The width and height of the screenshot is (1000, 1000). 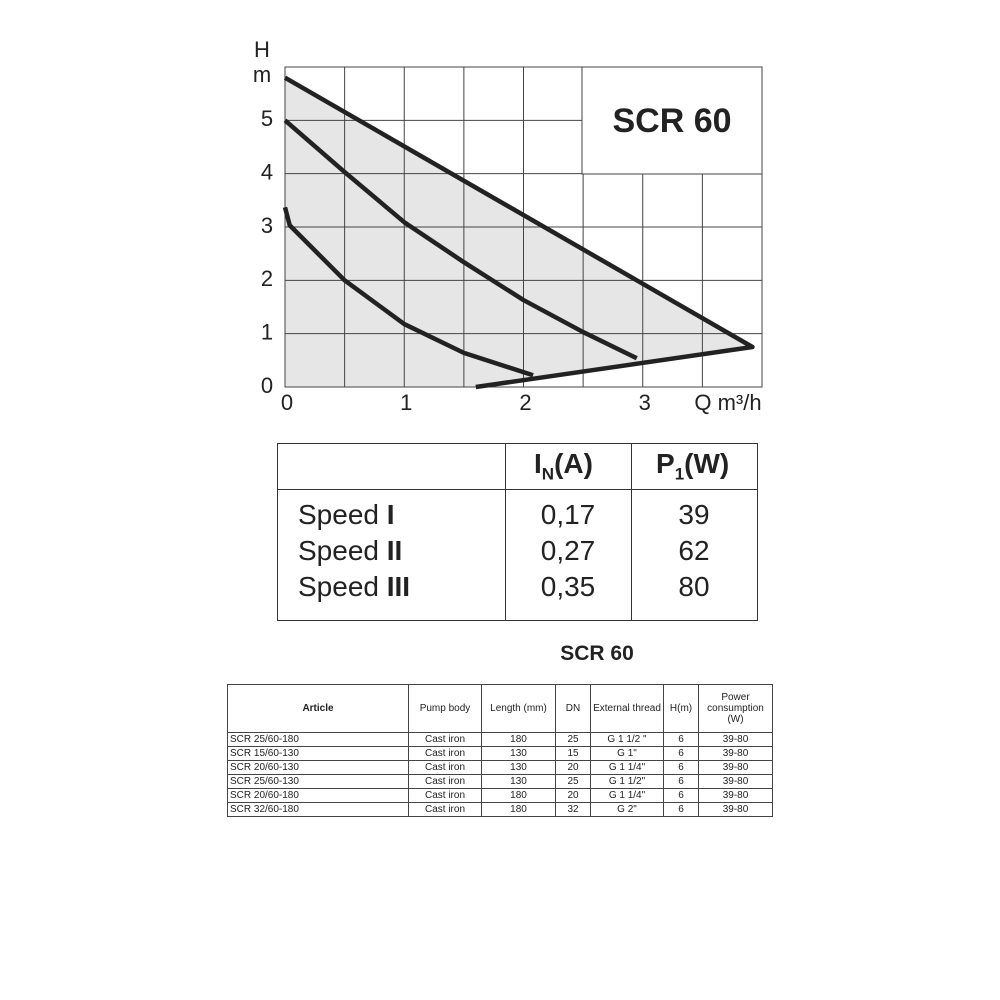 What do you see at coordinates (573, 463) in the screenshot?
I see `header-unit: (A)` at bounding box center [573, 463].